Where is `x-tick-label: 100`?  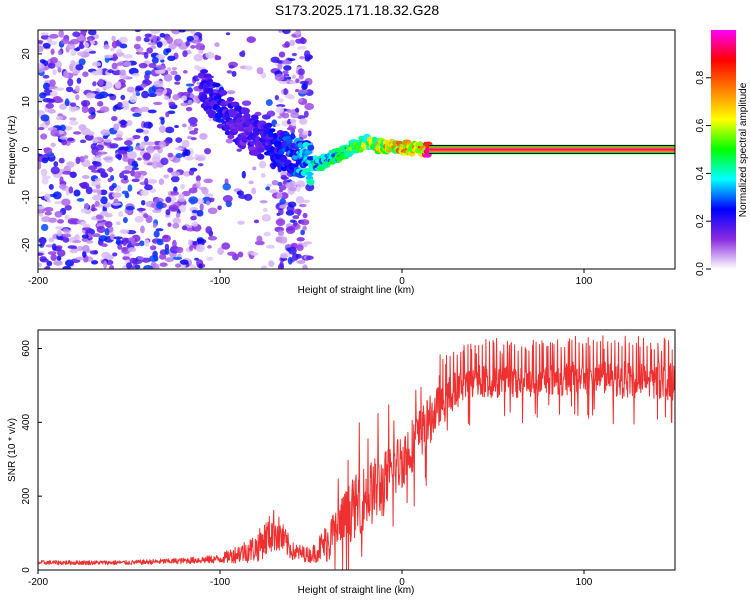
x-tick-label: 100 is located at coordinates (584, 582).